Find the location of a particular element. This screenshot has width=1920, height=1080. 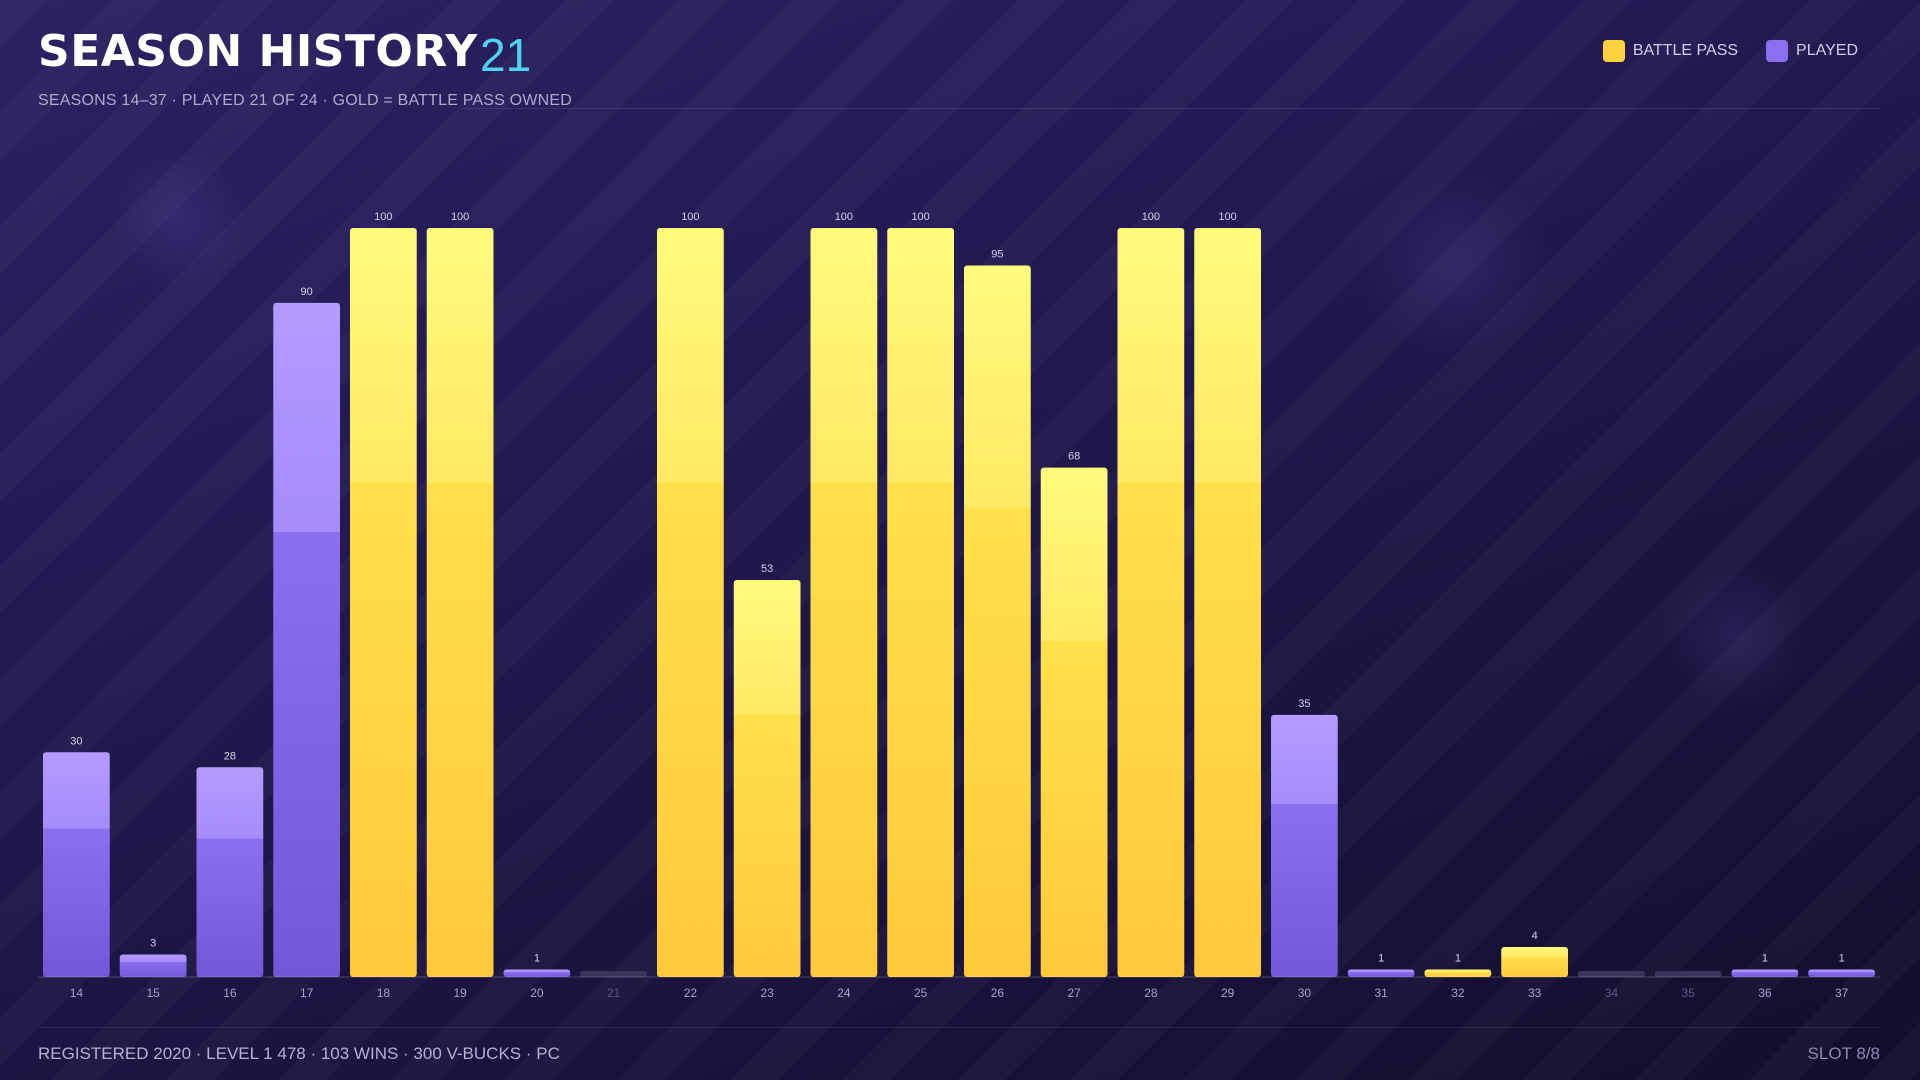

played-swatch is located at coordinates (1777, 51).